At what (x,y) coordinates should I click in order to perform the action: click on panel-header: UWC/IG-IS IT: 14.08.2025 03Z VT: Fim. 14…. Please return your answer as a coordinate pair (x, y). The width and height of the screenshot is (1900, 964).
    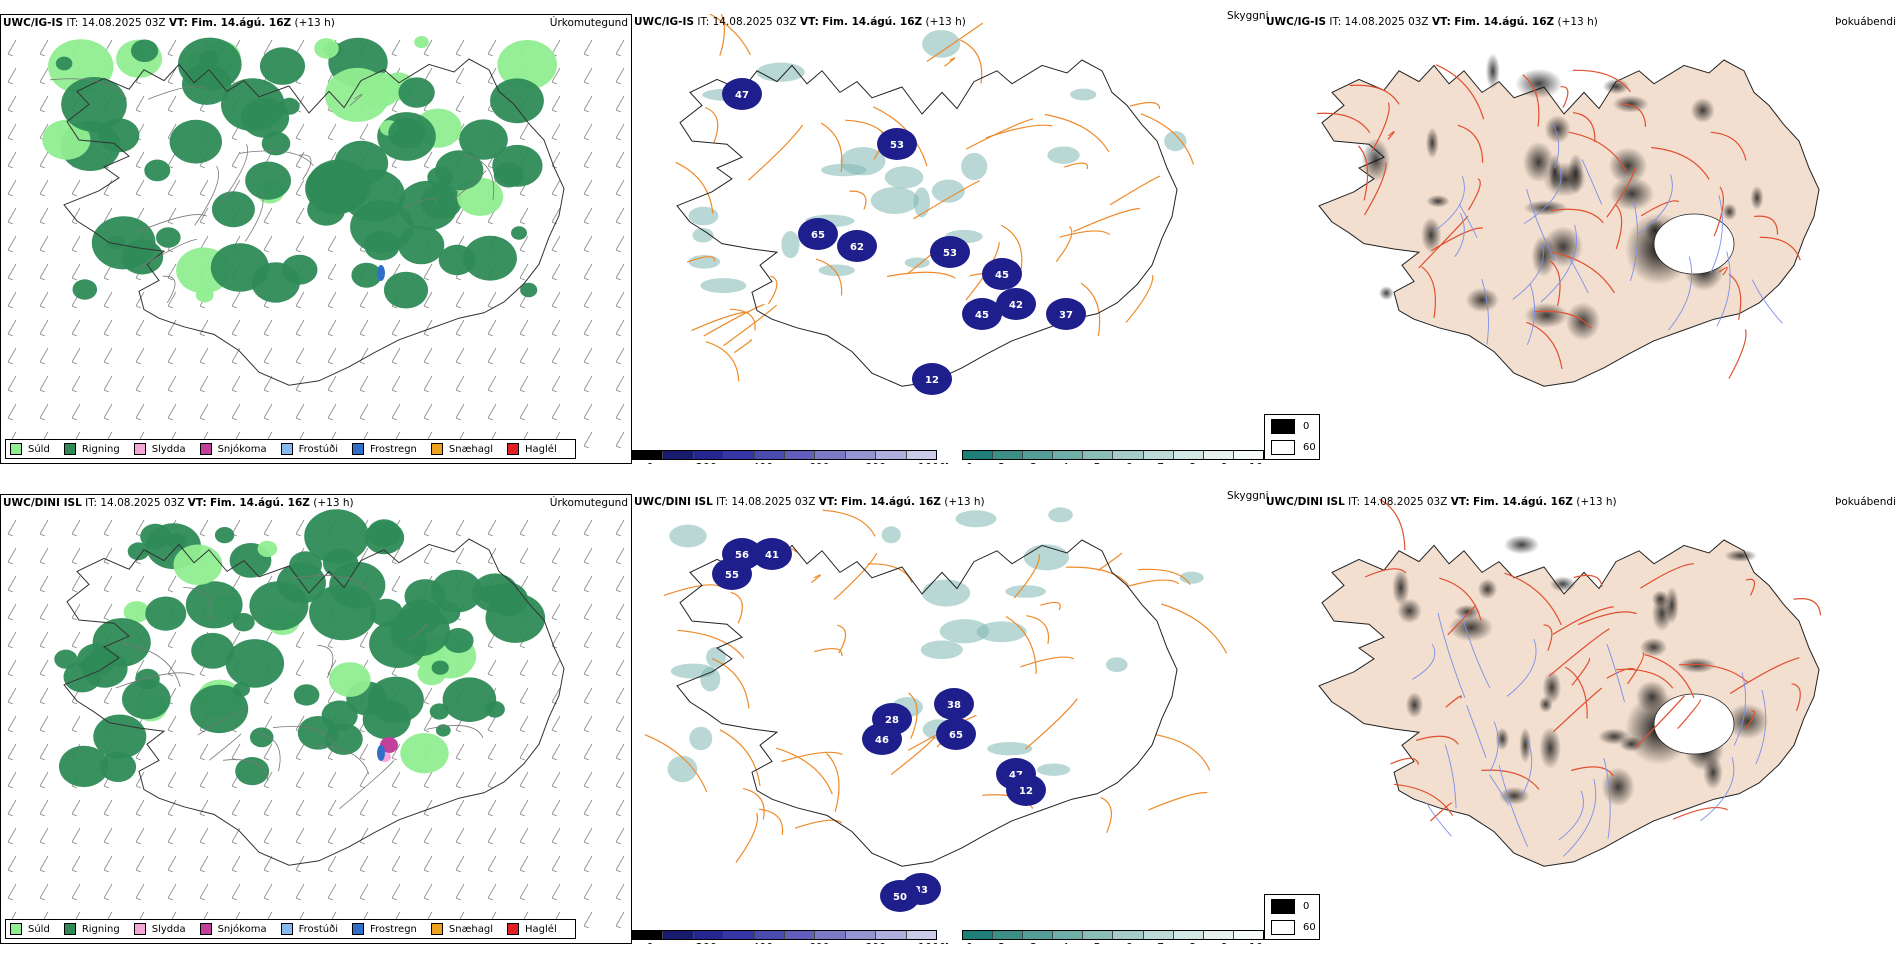
    Looking at the image, I should click on (1432, 22).